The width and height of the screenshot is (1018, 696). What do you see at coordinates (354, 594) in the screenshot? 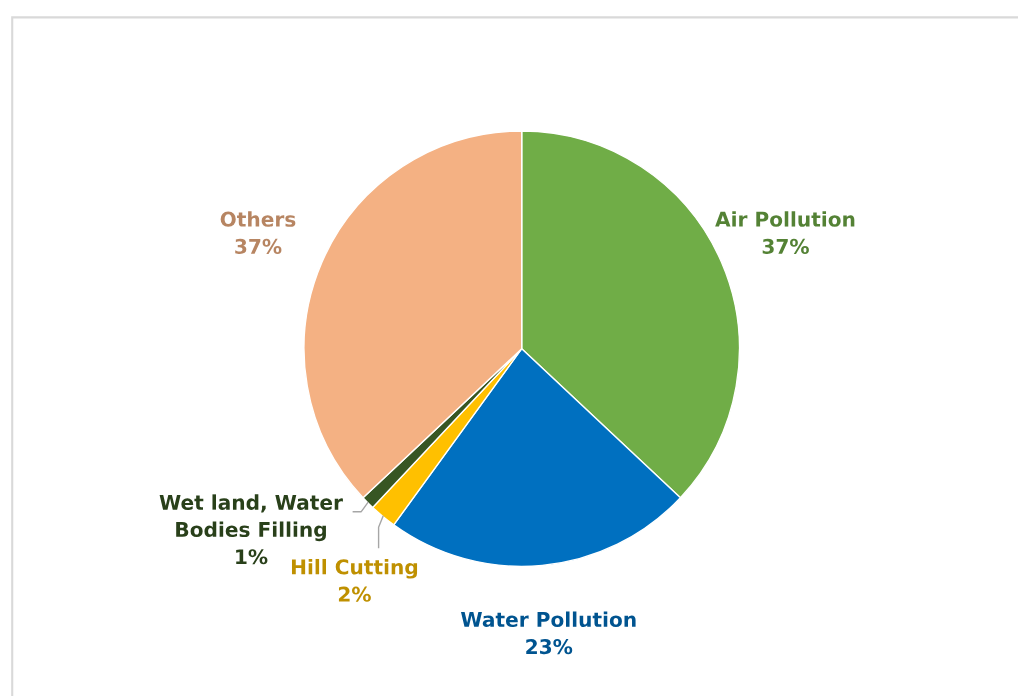
I see `data-label: 2%` at bounding box center [354, 594].